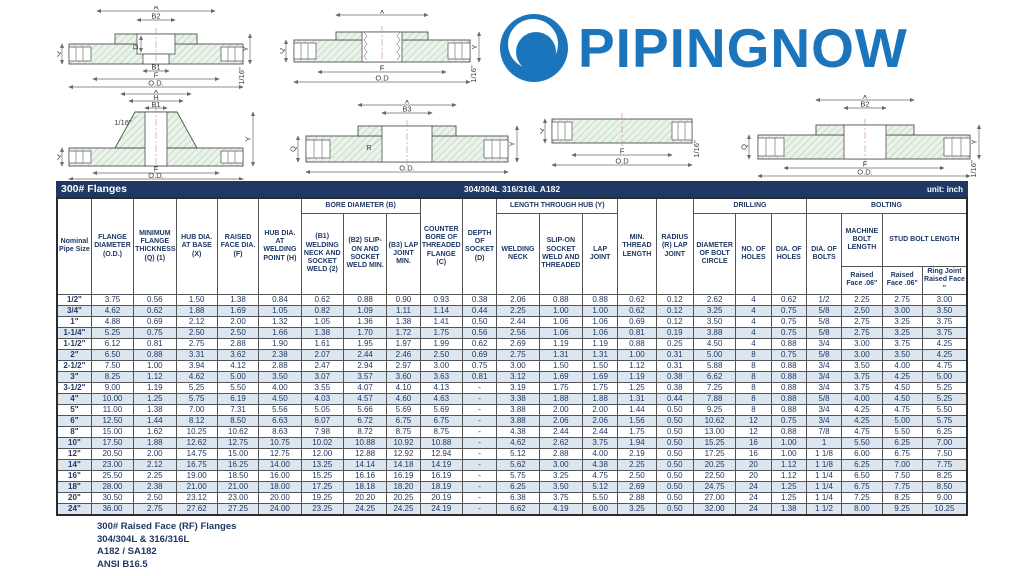  Describe the element at coordinates (238, 453) in the screenshot. I see `value-cell: 15.00` at that location.